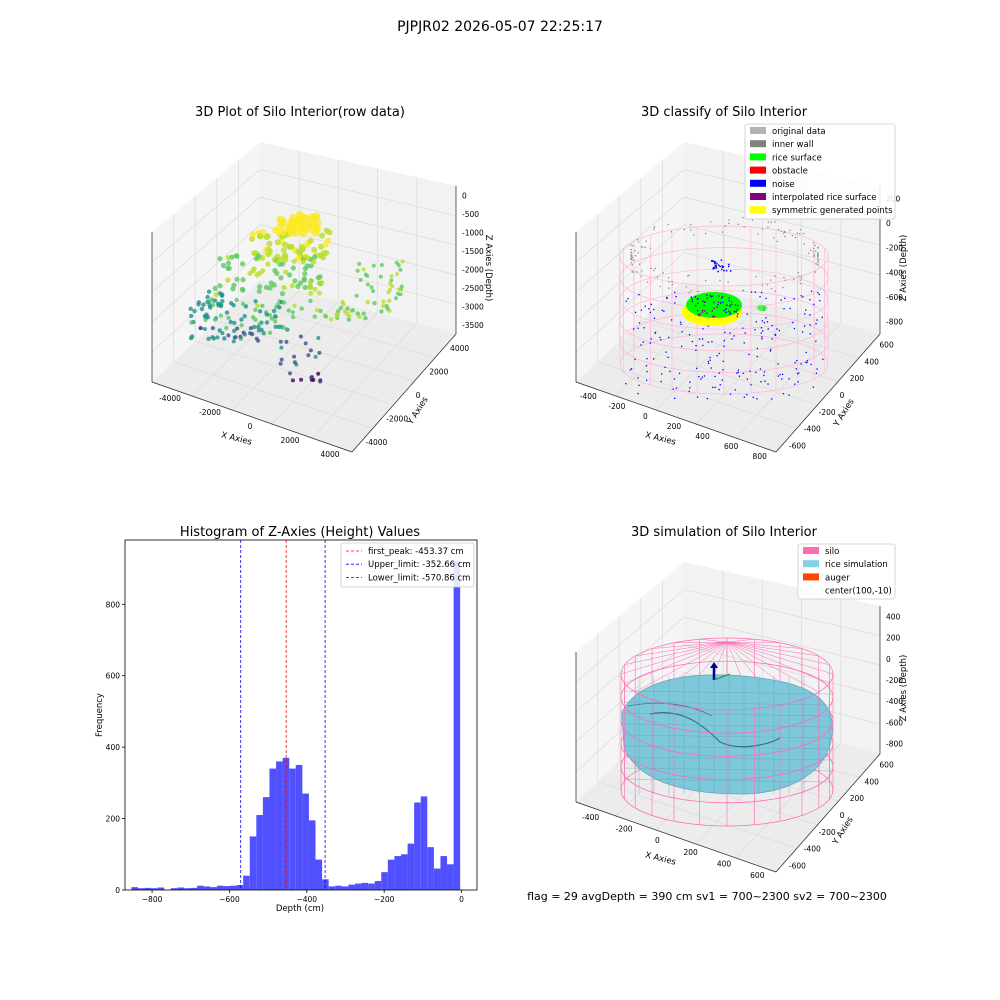 The width and height of the screenshot is (1000, 1000). Describe the element at coordinates (660, 858) in the screenshot. I see `simulation-3d-xlabel: X Axies` at that location.